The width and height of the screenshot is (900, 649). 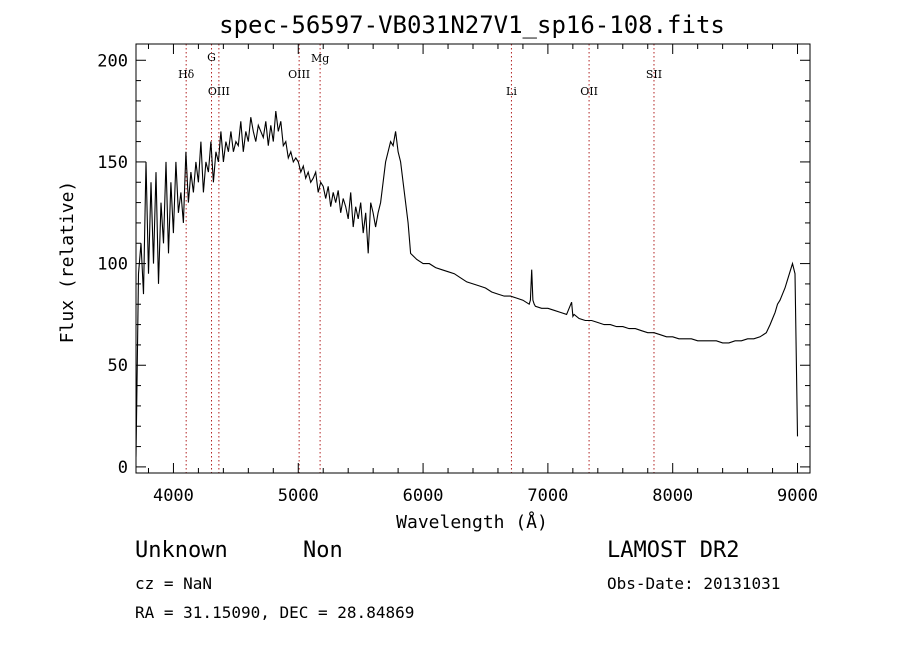 What do you see at coordinates (219, 91) in the screenshot?
I see `line-label-2: OIII` at bounding box center [219, 91].